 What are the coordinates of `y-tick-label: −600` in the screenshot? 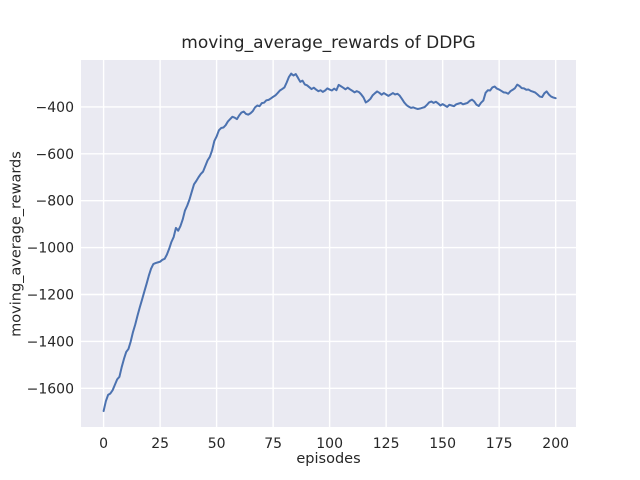 It's located at (55, 155).